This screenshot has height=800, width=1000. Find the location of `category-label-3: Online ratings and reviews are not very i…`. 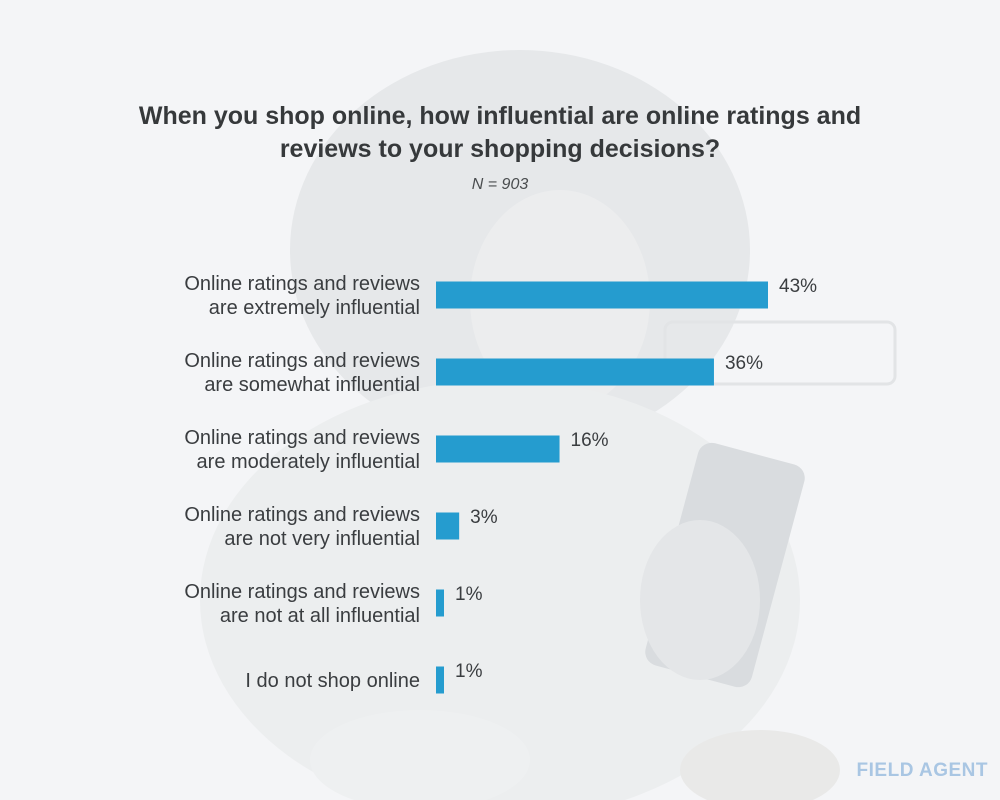

category-label-3: Online ratings and reviews are not very i… is located at coordinates (302, 527).